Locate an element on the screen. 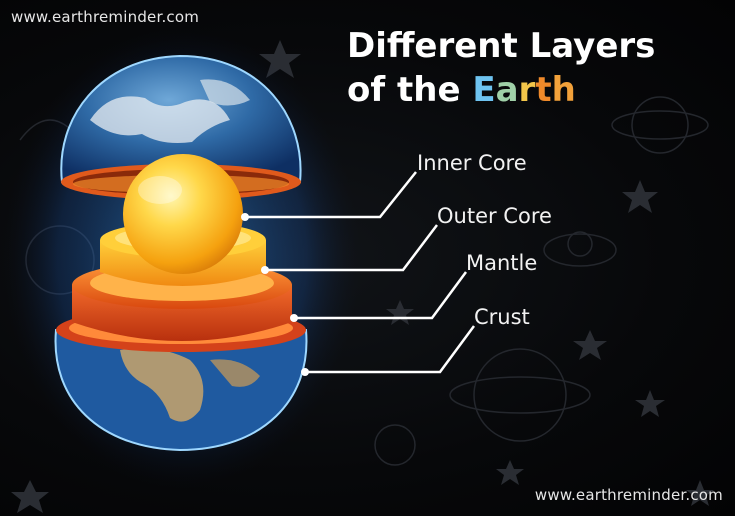 The image size is (735, 516). title-earth-letter: a is located at coordinates (507, 90).